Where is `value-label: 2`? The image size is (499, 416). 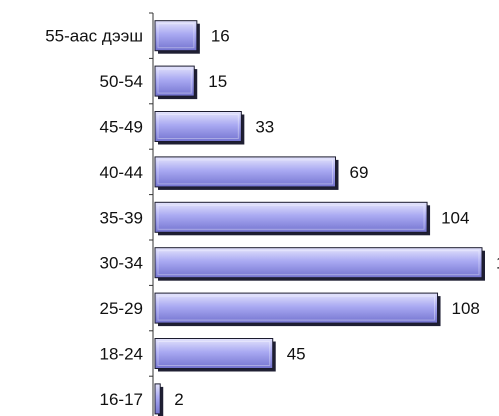 value-label: 2 is located at coordinates (178, 399).